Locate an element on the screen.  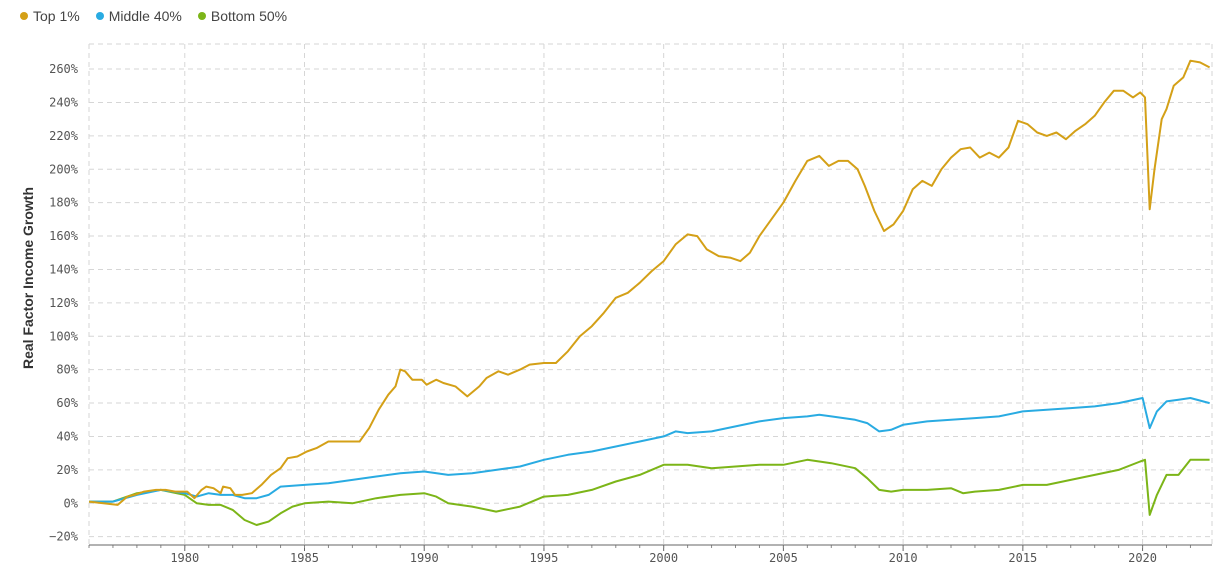
y-tick-label: 180% is located at coordinates (64, 203).